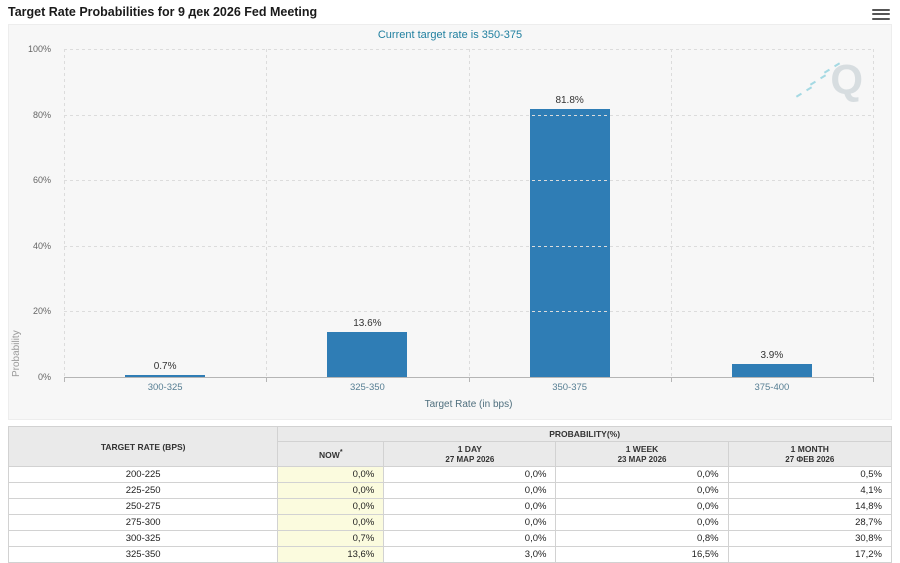  What do you see at coordinates (810, 554) in the screenshot?
I see `cell-1-month: 17,2%` at bounding box center [810, 554].